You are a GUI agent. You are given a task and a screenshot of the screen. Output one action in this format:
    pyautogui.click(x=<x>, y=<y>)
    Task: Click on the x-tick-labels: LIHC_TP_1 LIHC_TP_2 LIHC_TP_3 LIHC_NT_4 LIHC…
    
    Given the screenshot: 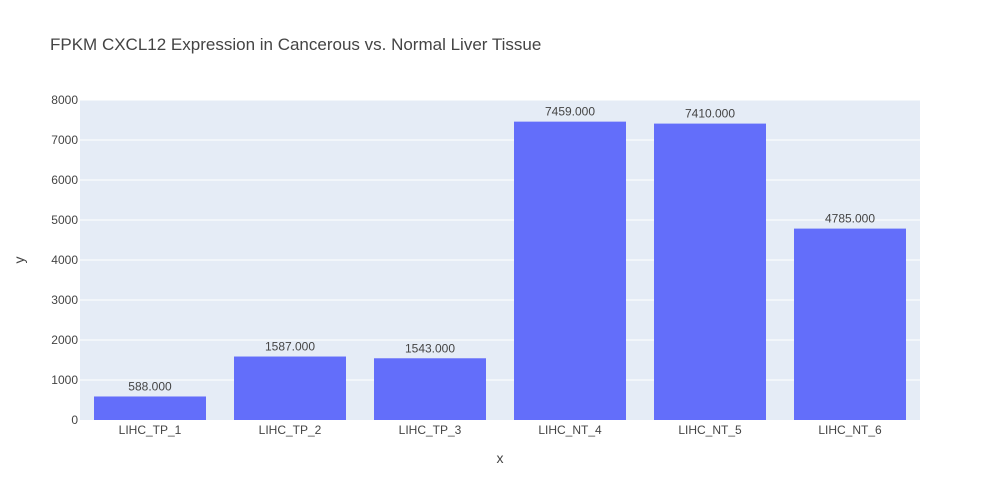 What is the action you would take?
    pyautogui.click(x=500, y=430)
    